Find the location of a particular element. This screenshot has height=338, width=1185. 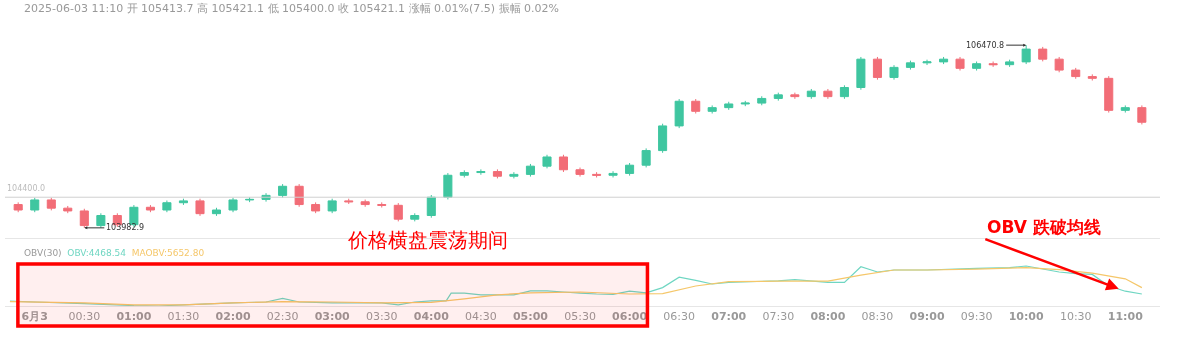

x-tick-label: 6月3 is located at coordinates (34, 317).